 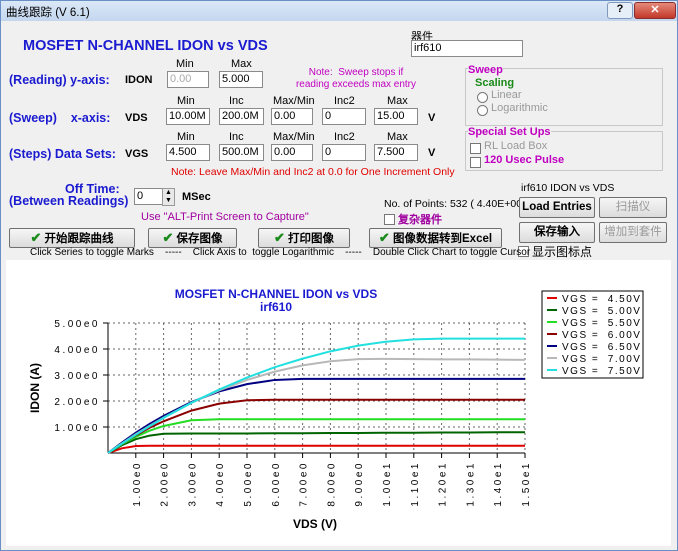 What do you see at coordinates (188, 152) in the screenshot?
I see `input: 4.500` at bounding box center [188, 152].